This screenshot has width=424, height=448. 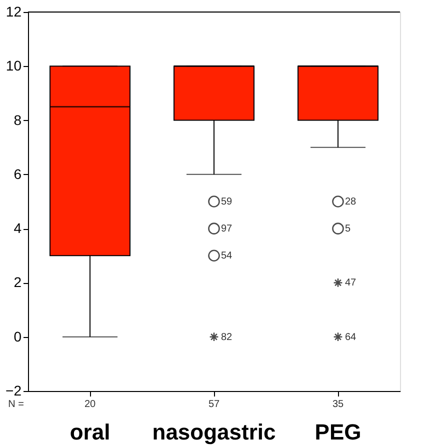 I want to click on annotation: 47, so click(x=351, y=283).